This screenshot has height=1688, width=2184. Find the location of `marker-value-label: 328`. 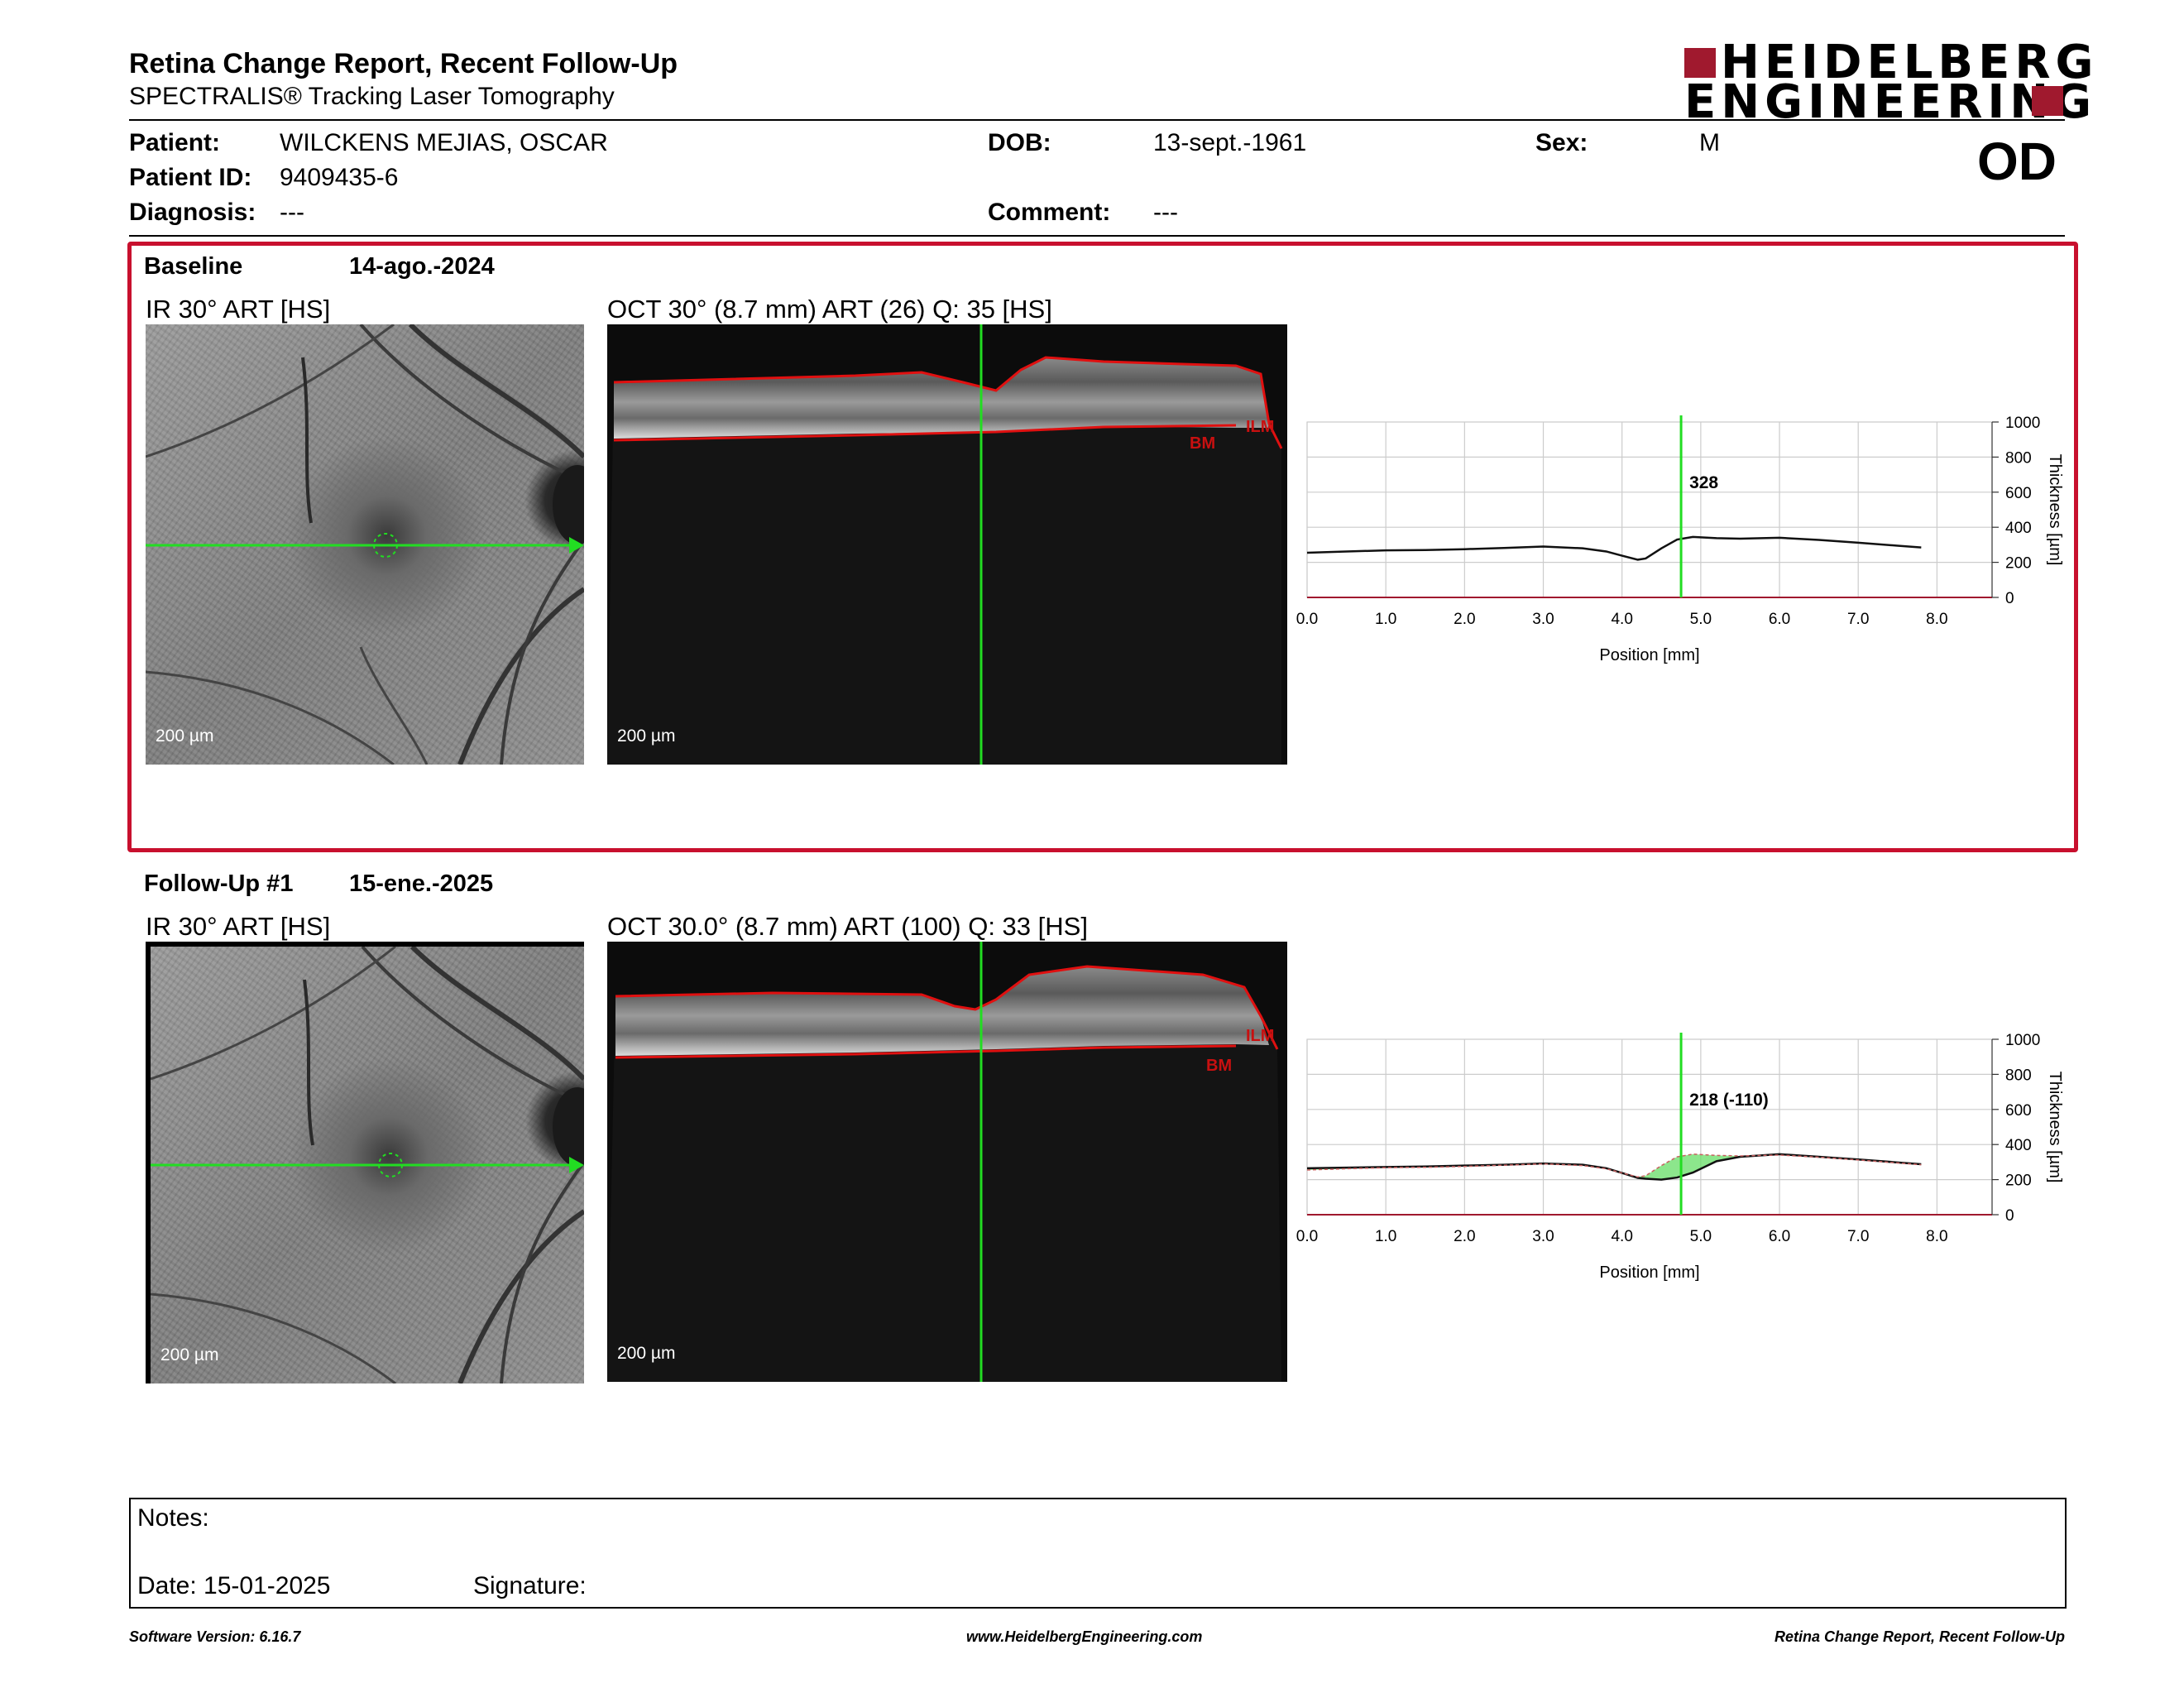

marker-value-label: 328 is located at coordinates (1703, 482).